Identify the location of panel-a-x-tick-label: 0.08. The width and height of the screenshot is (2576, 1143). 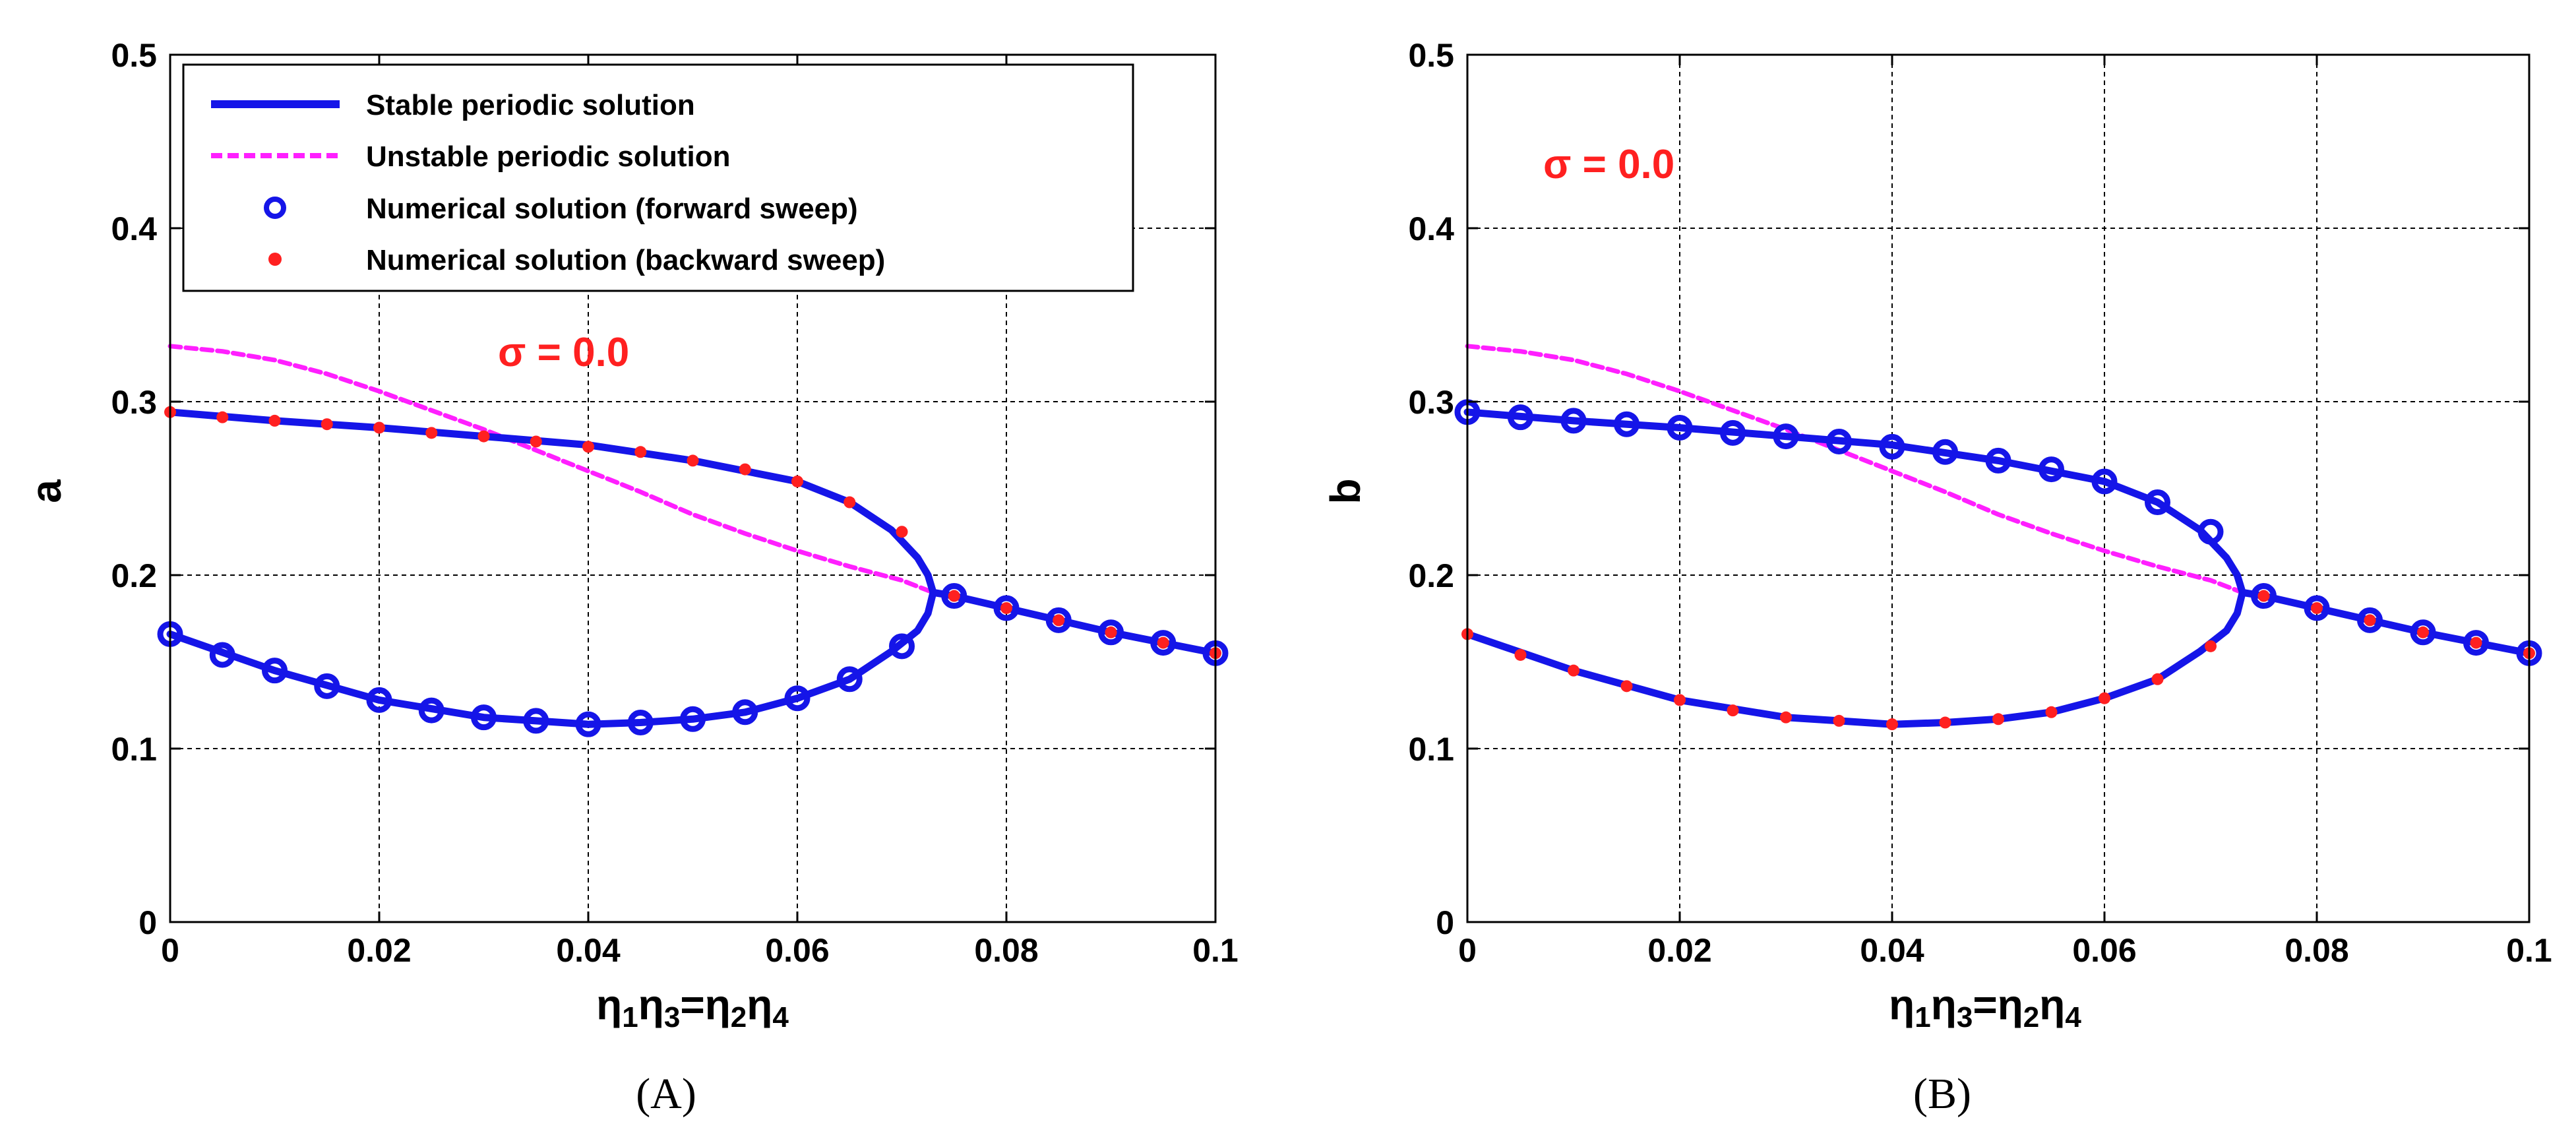
(1006, 950).